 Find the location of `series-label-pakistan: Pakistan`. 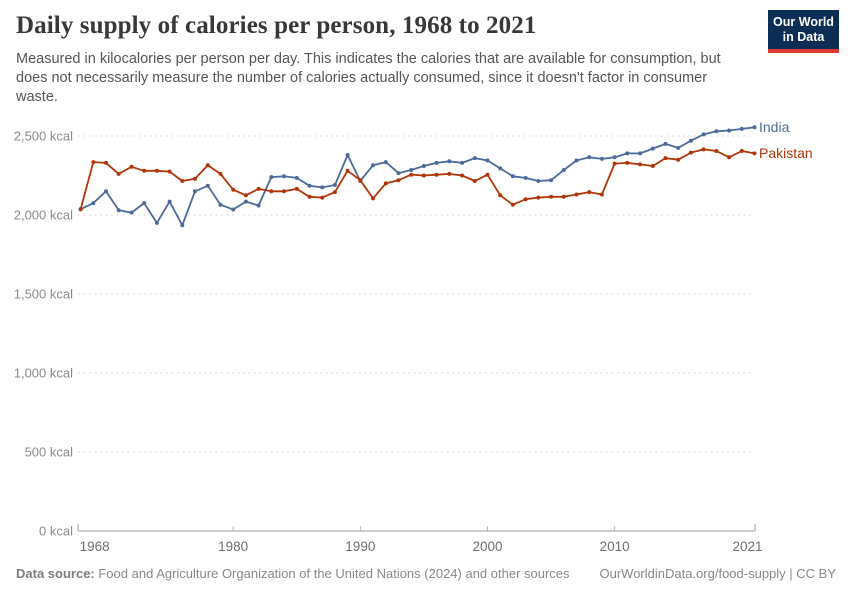

series-label-pakistan: Pakistan is located at coordinates (786, 153).